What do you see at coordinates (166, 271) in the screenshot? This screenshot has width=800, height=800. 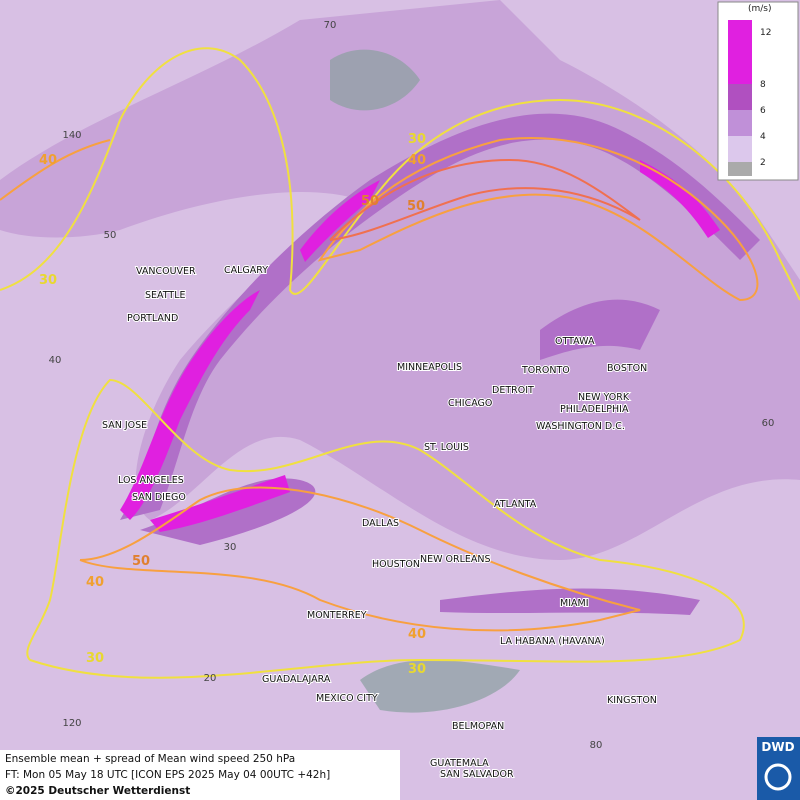 I see `city-label: VANCOUVER` at bounding box center [166, 271].